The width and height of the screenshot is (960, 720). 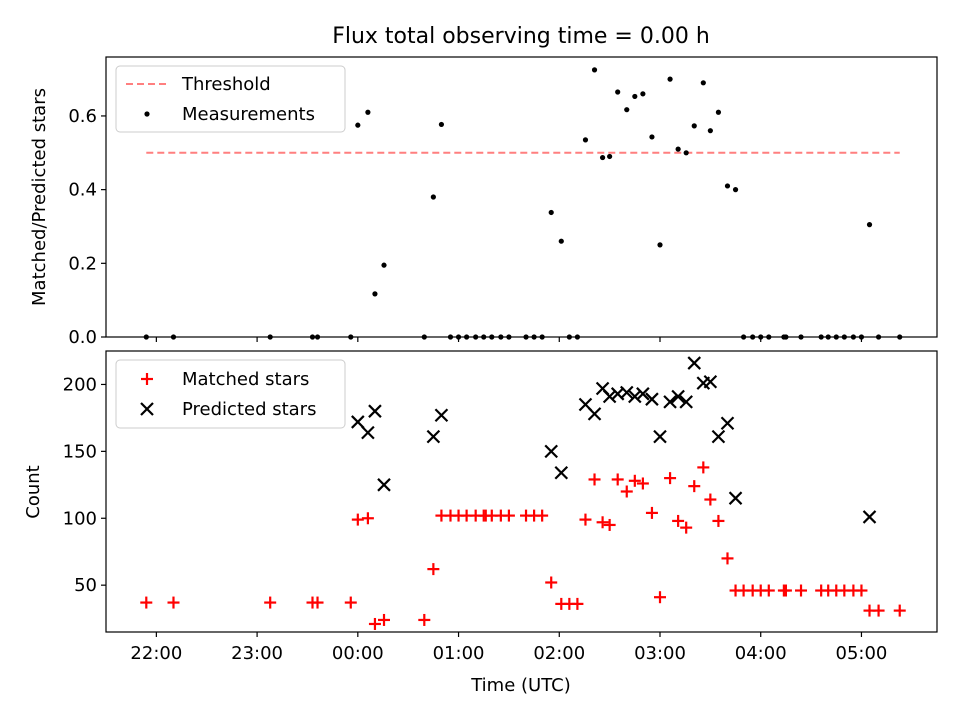 I want to click on y-tick-label: 0.6, so click(x=82, y=116).